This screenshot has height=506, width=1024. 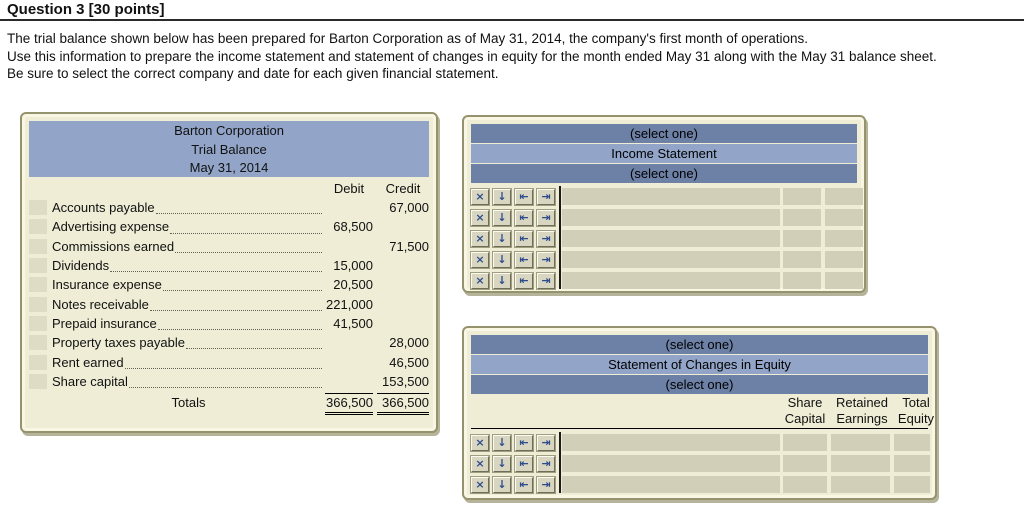 What do you see at coordinates (229, 168) in the screenshot?
I see `statement-date: May 31, 2014` at bounding box center [229, 168].